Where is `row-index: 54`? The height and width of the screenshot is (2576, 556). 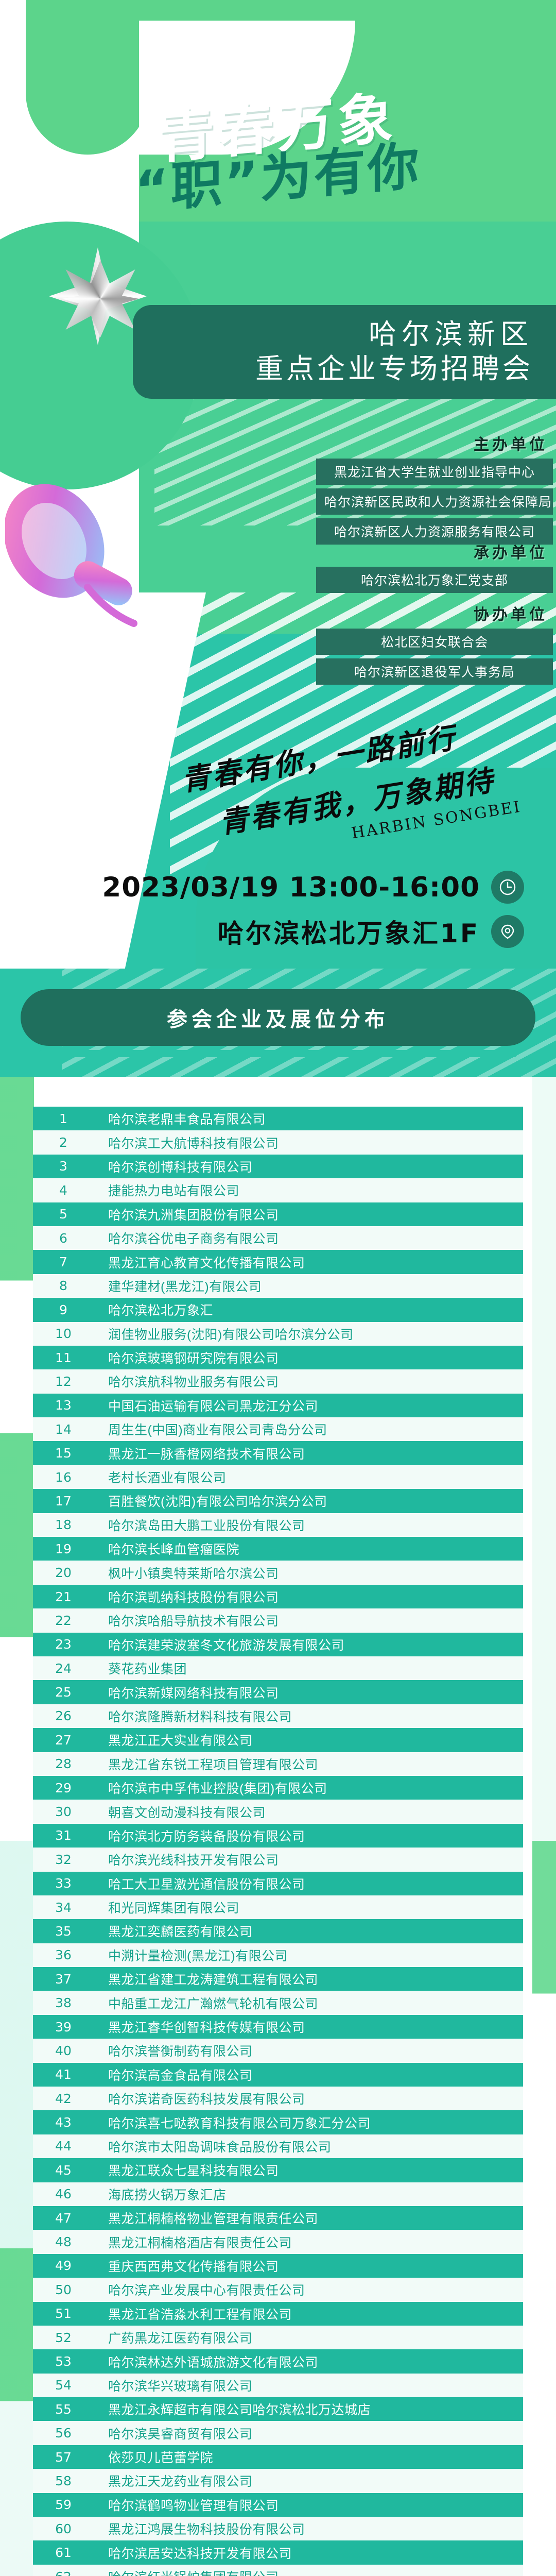 row-index: 54 is located at coordinates (63, 2385).